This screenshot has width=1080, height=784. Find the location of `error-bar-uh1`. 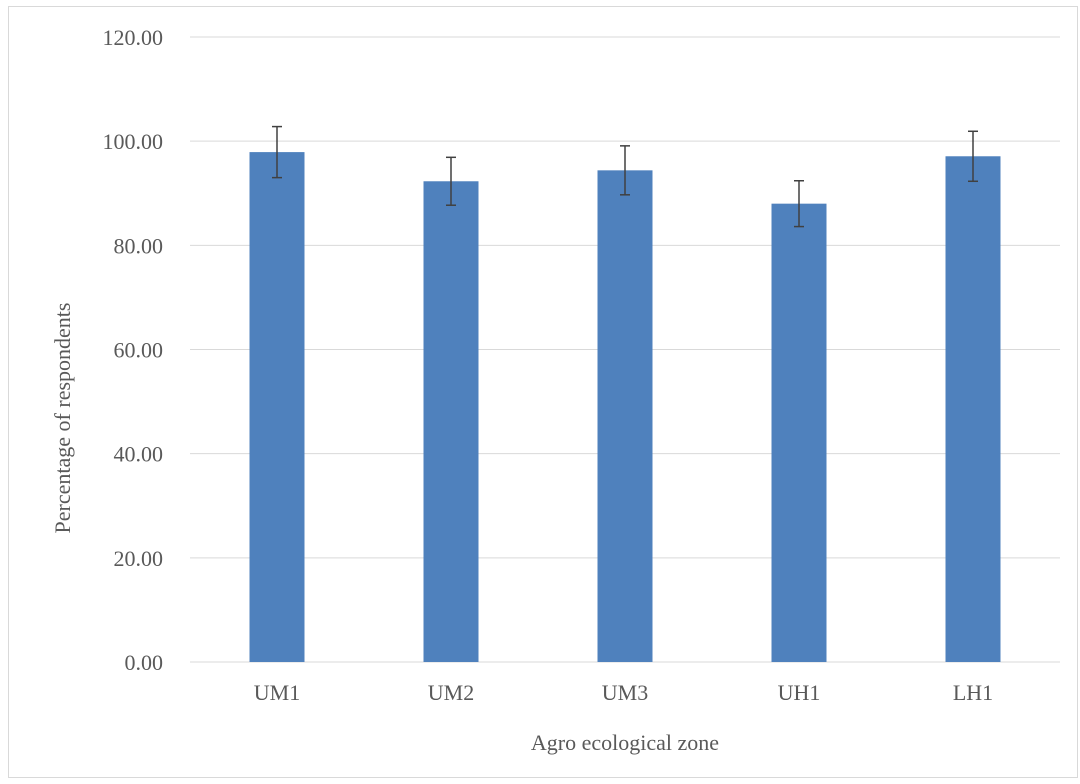

error-bar-uh1 is located at coordinates (799, 204).